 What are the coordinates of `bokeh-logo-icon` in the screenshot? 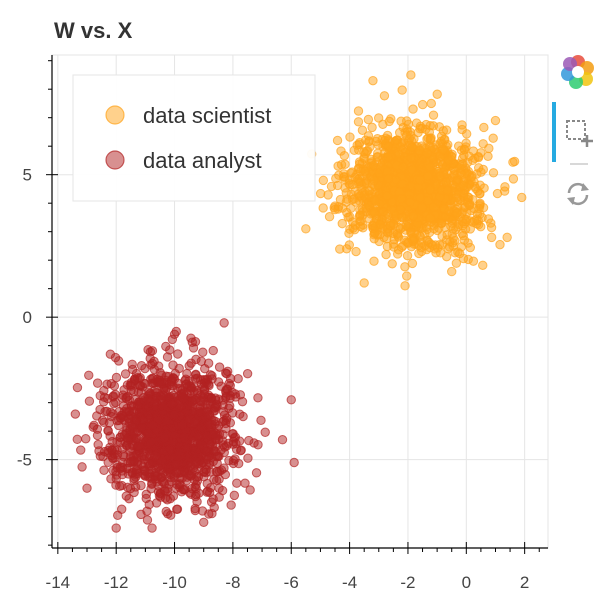 It's located at (578, 72).